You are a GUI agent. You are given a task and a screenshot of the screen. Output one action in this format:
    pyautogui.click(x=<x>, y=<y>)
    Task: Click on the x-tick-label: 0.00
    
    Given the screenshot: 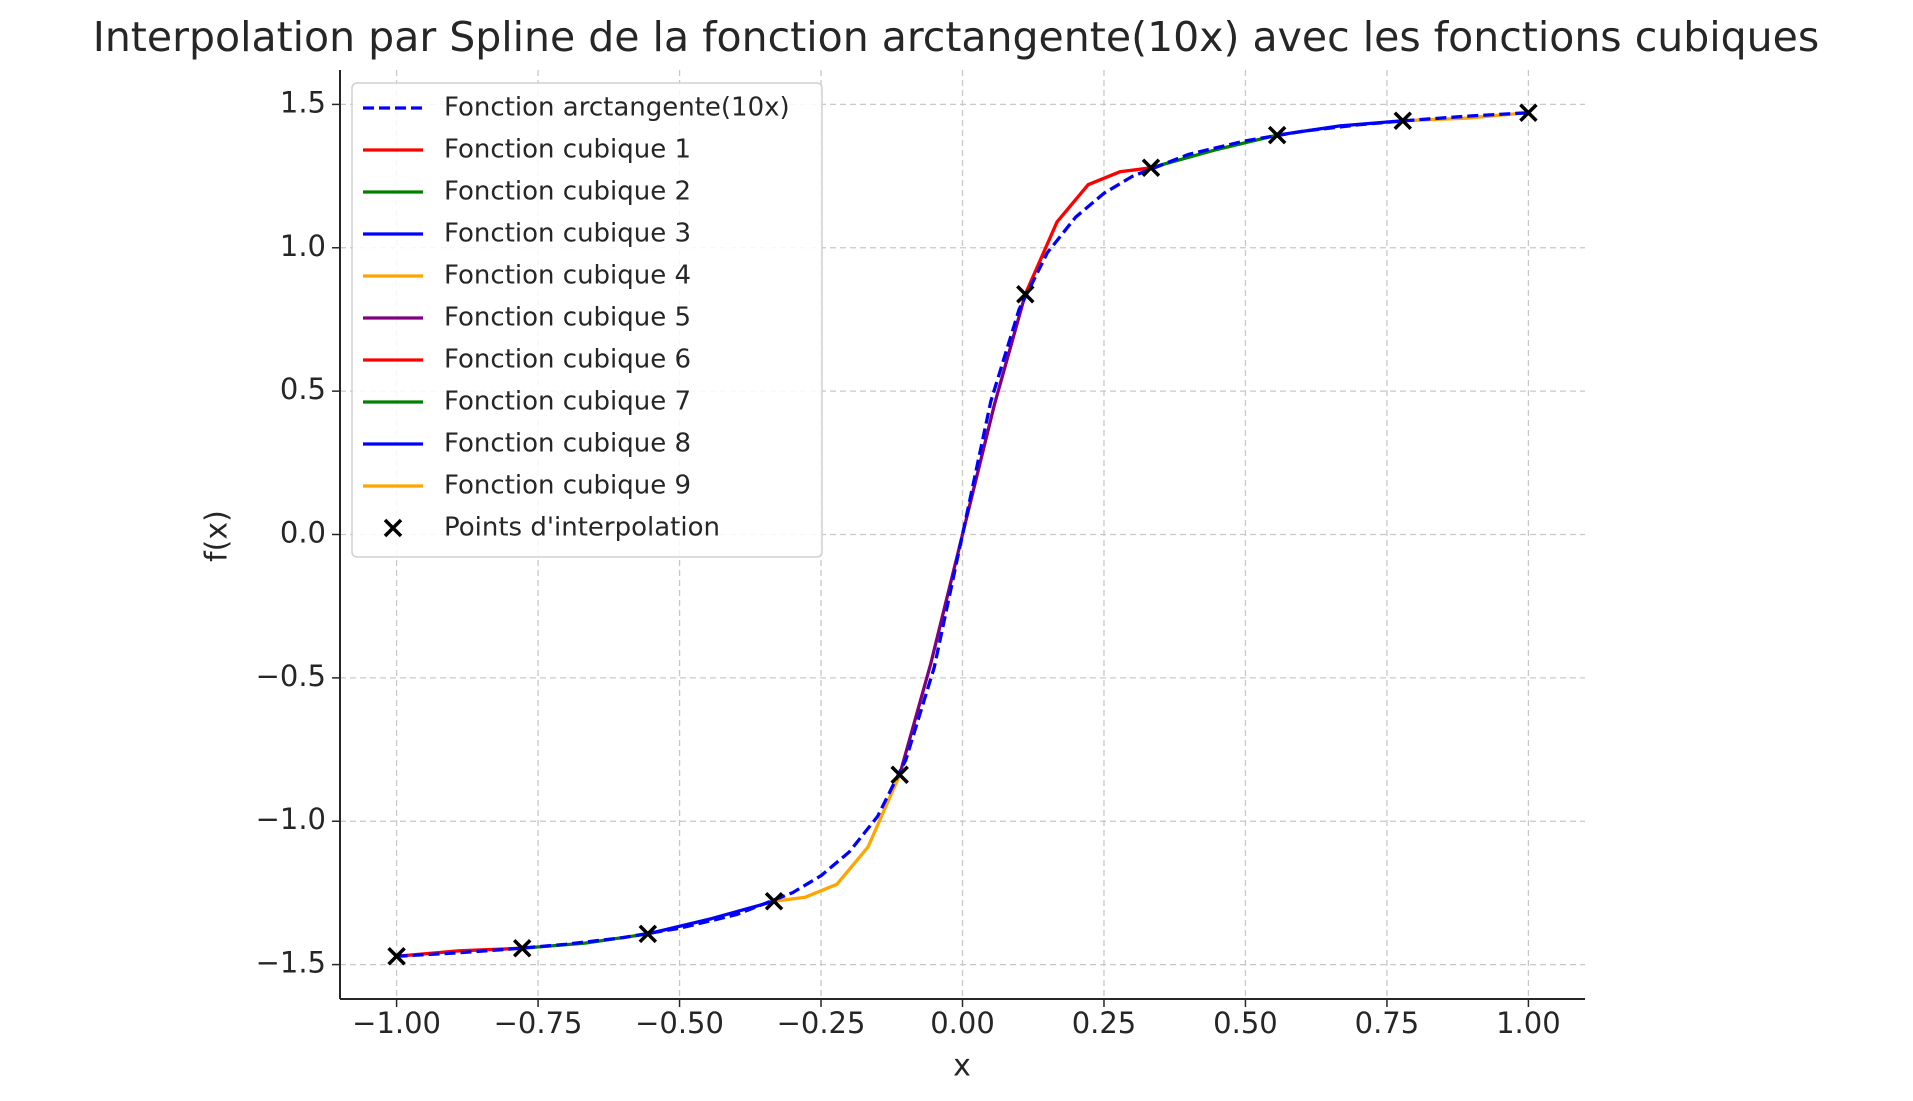 What is the action you would take?
    pyautogui.click(x=962, y=1023)
    